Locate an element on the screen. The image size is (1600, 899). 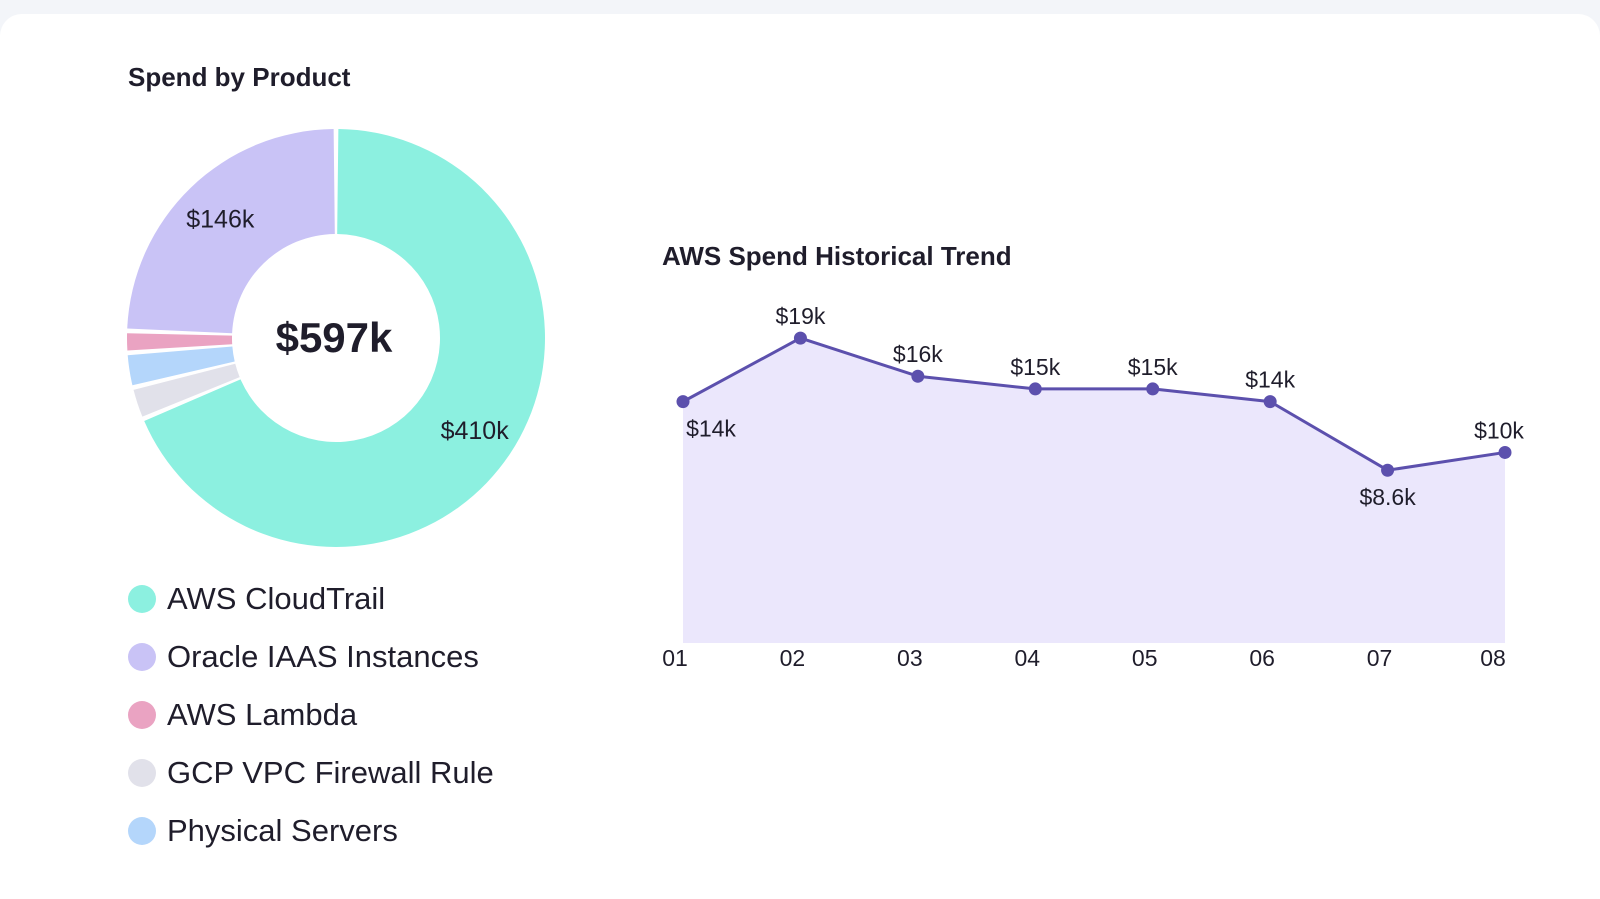
legend-item-aws-cloudtrail: AWS CloudTrail is located at coordinates (311, 599).